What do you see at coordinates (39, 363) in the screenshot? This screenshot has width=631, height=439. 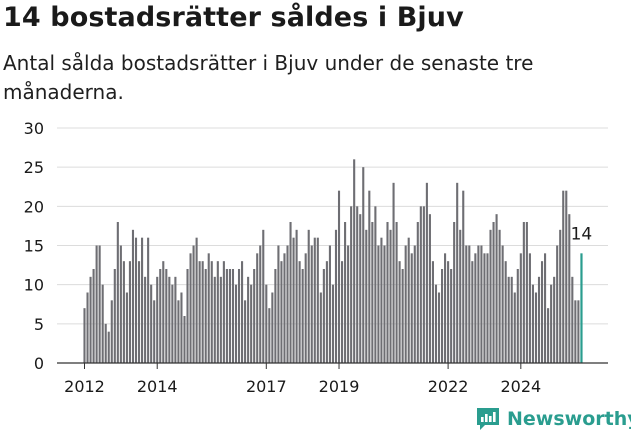 I see `y-tick-label: 0` at bounding box center [39, 363].